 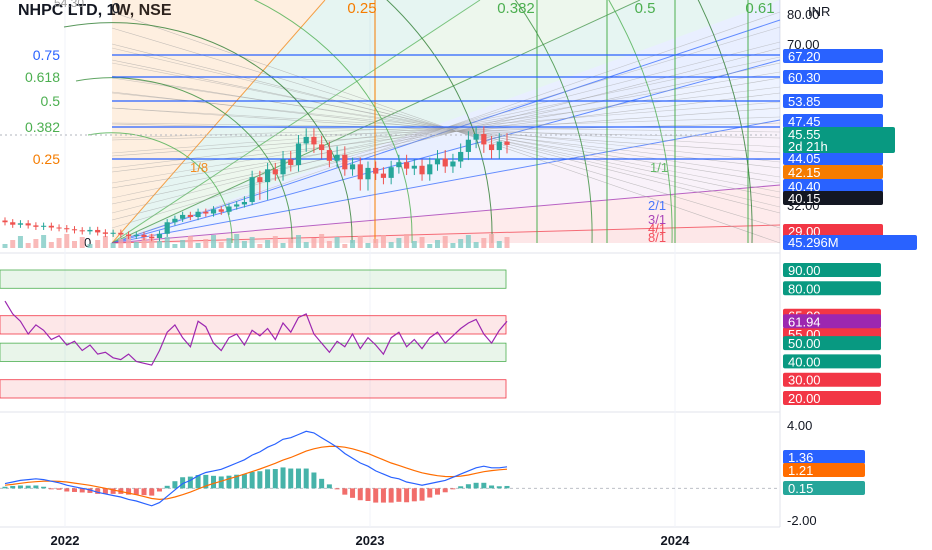 What do you see at coordinates (799, 425) in the screenshot?
I see `macd-axis-tick: 4.00` at bounding box center [799, 425].